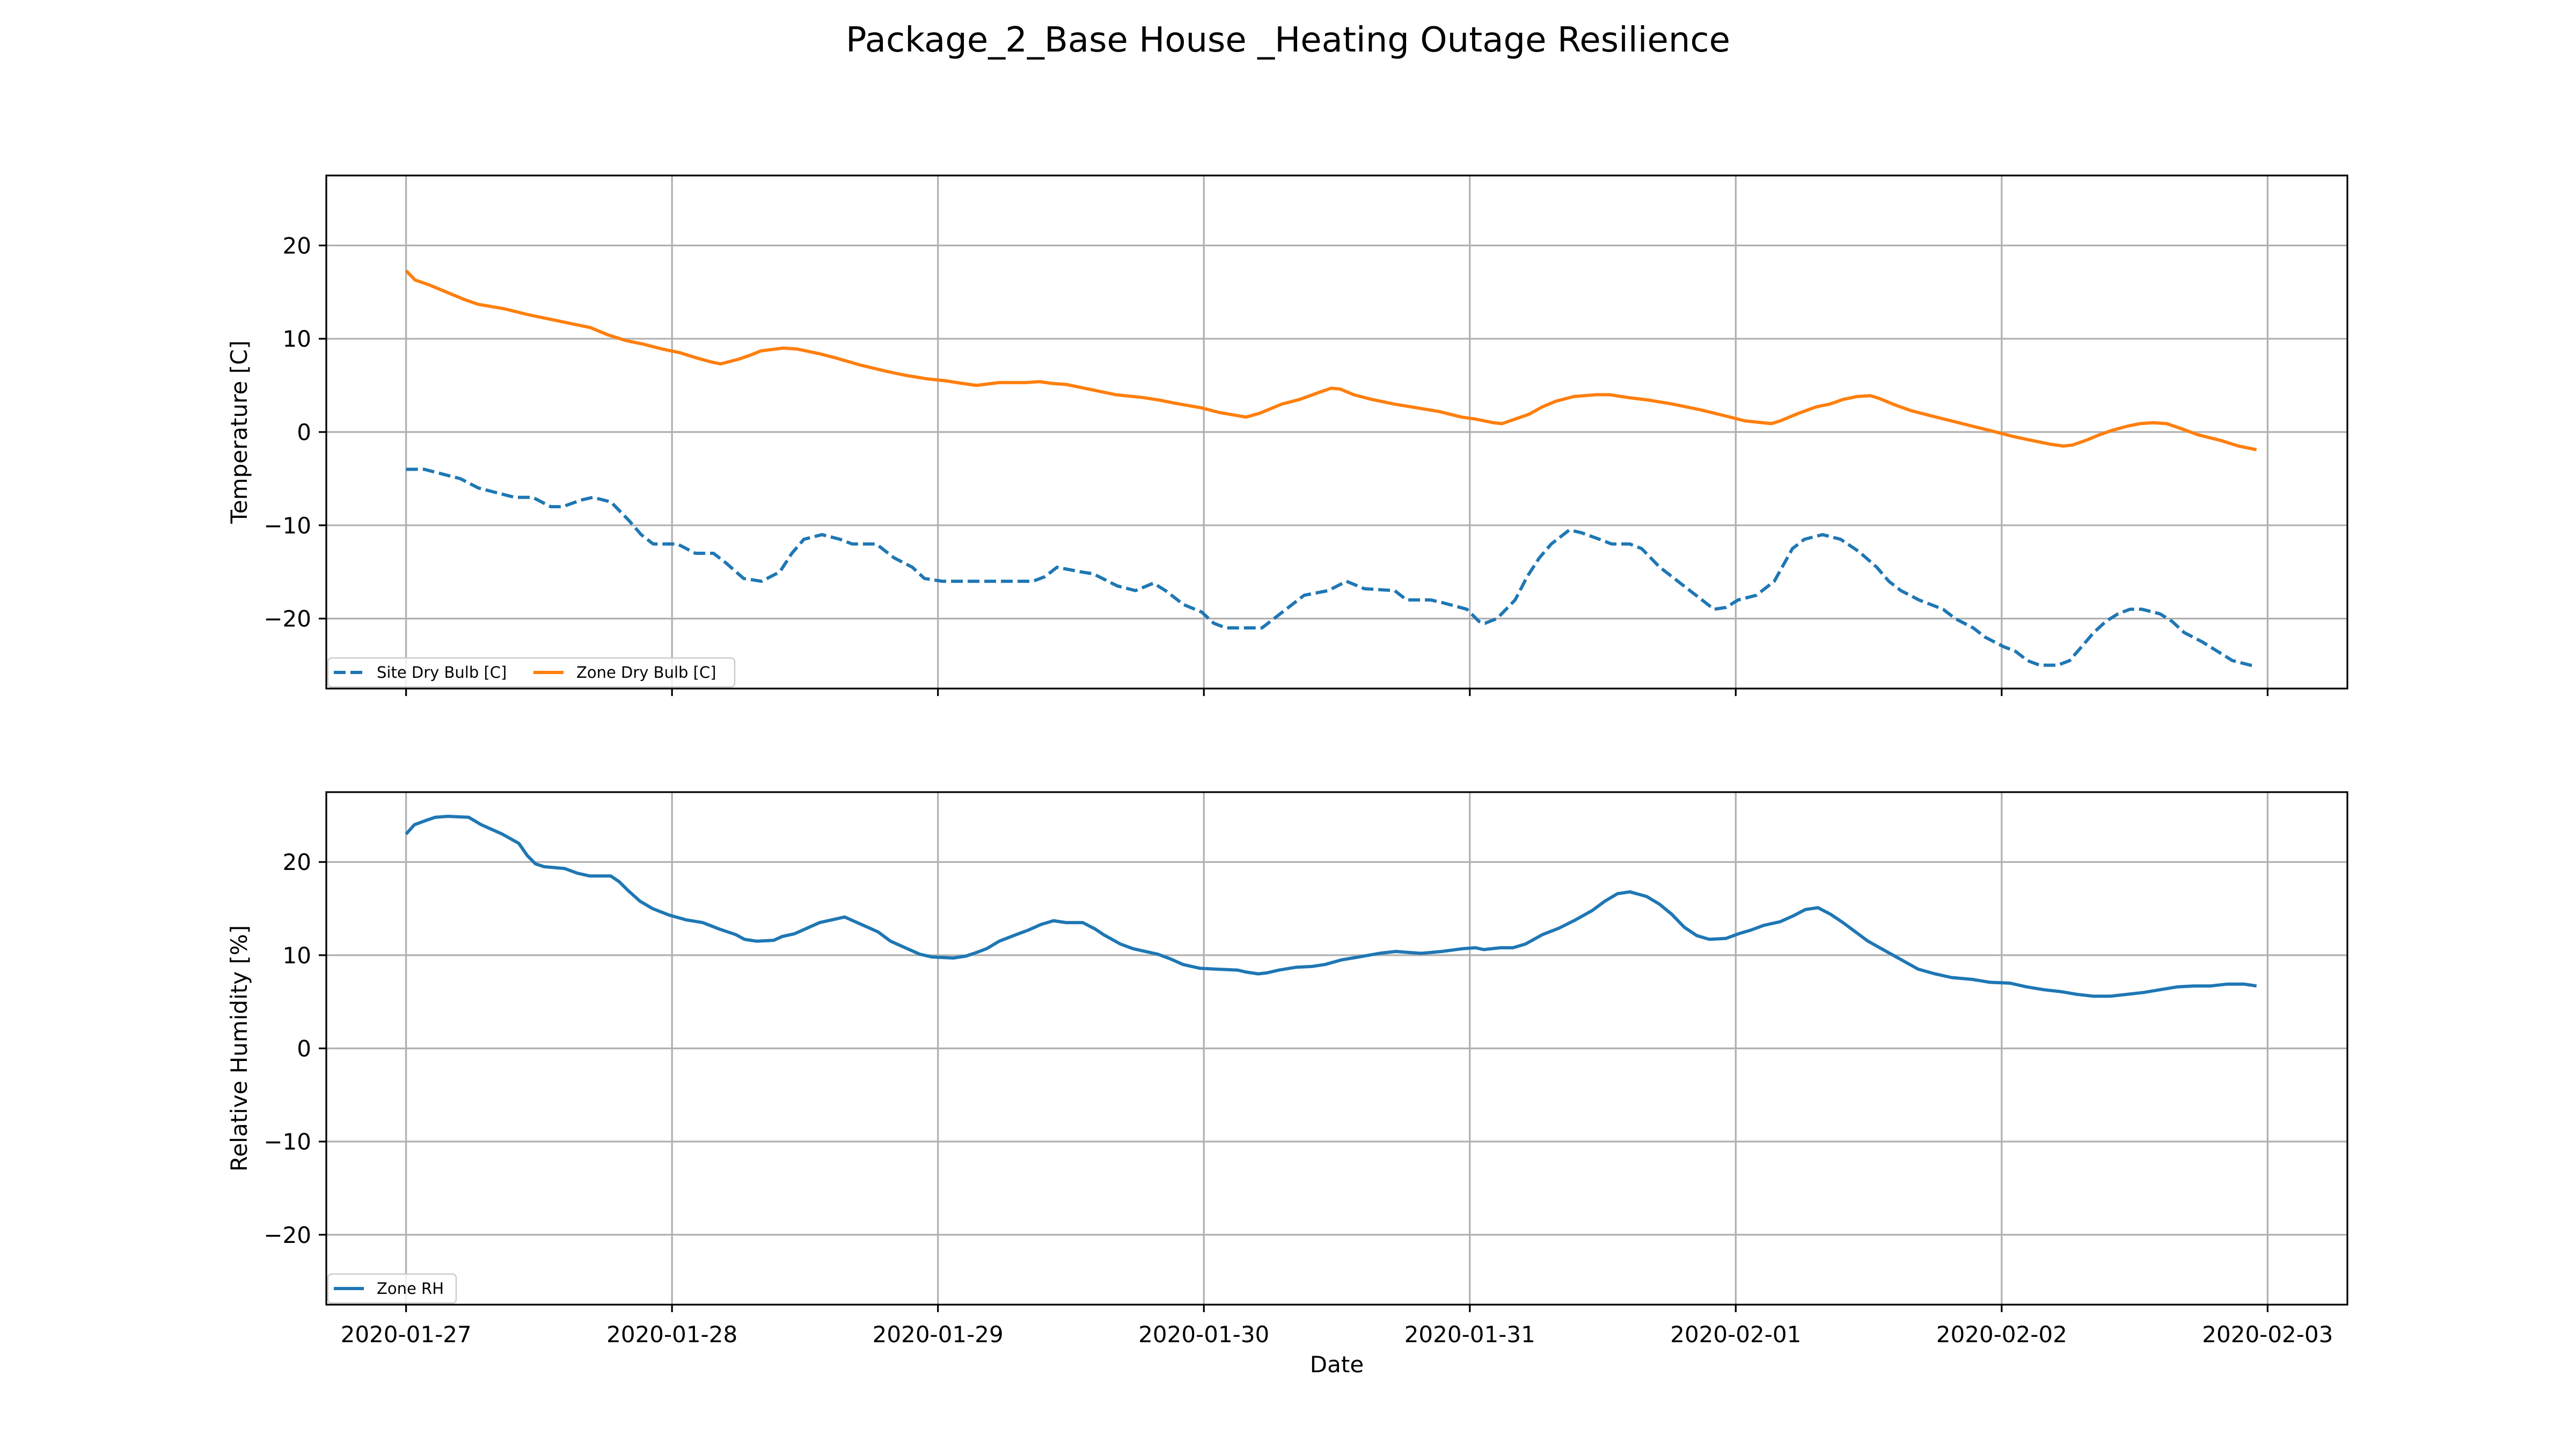 This screenshot has width=2576, height=1449. Describe the element at coordinates (1331, 360) in the screenshot. I see `series-line-zone-dry-bulb-c` at that location.